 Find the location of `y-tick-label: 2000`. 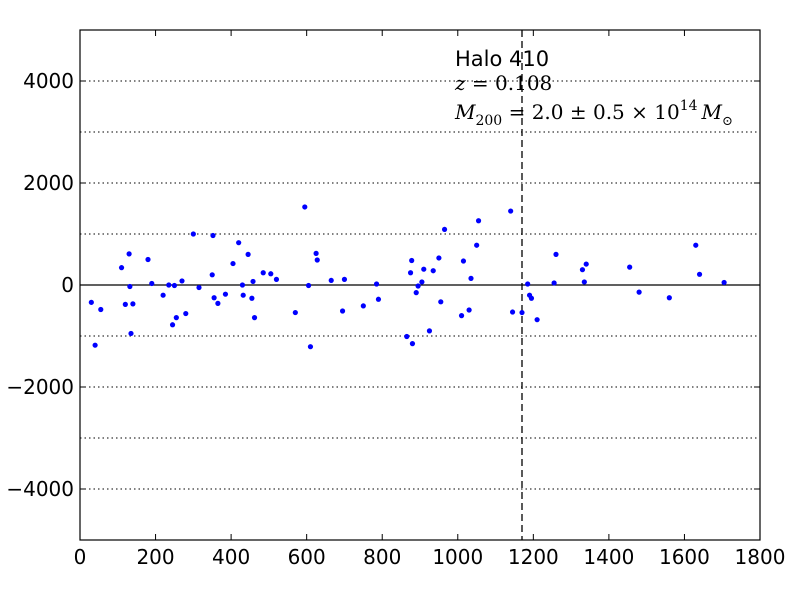

y-tick-label: 2000 is located at coordinates (48, 183).